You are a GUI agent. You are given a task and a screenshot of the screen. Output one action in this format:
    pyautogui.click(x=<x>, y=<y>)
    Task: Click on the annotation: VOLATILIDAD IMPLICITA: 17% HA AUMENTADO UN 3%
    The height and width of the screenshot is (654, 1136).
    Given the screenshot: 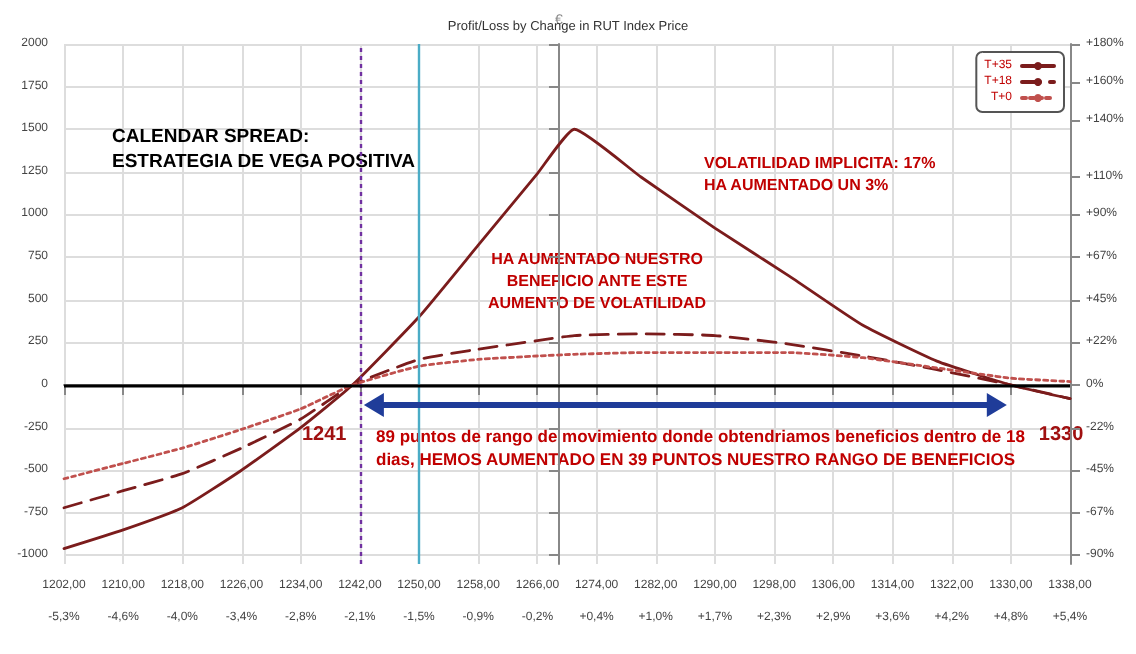 What is the action you would take?
    pyautogui.click(x=820, y=174)
    